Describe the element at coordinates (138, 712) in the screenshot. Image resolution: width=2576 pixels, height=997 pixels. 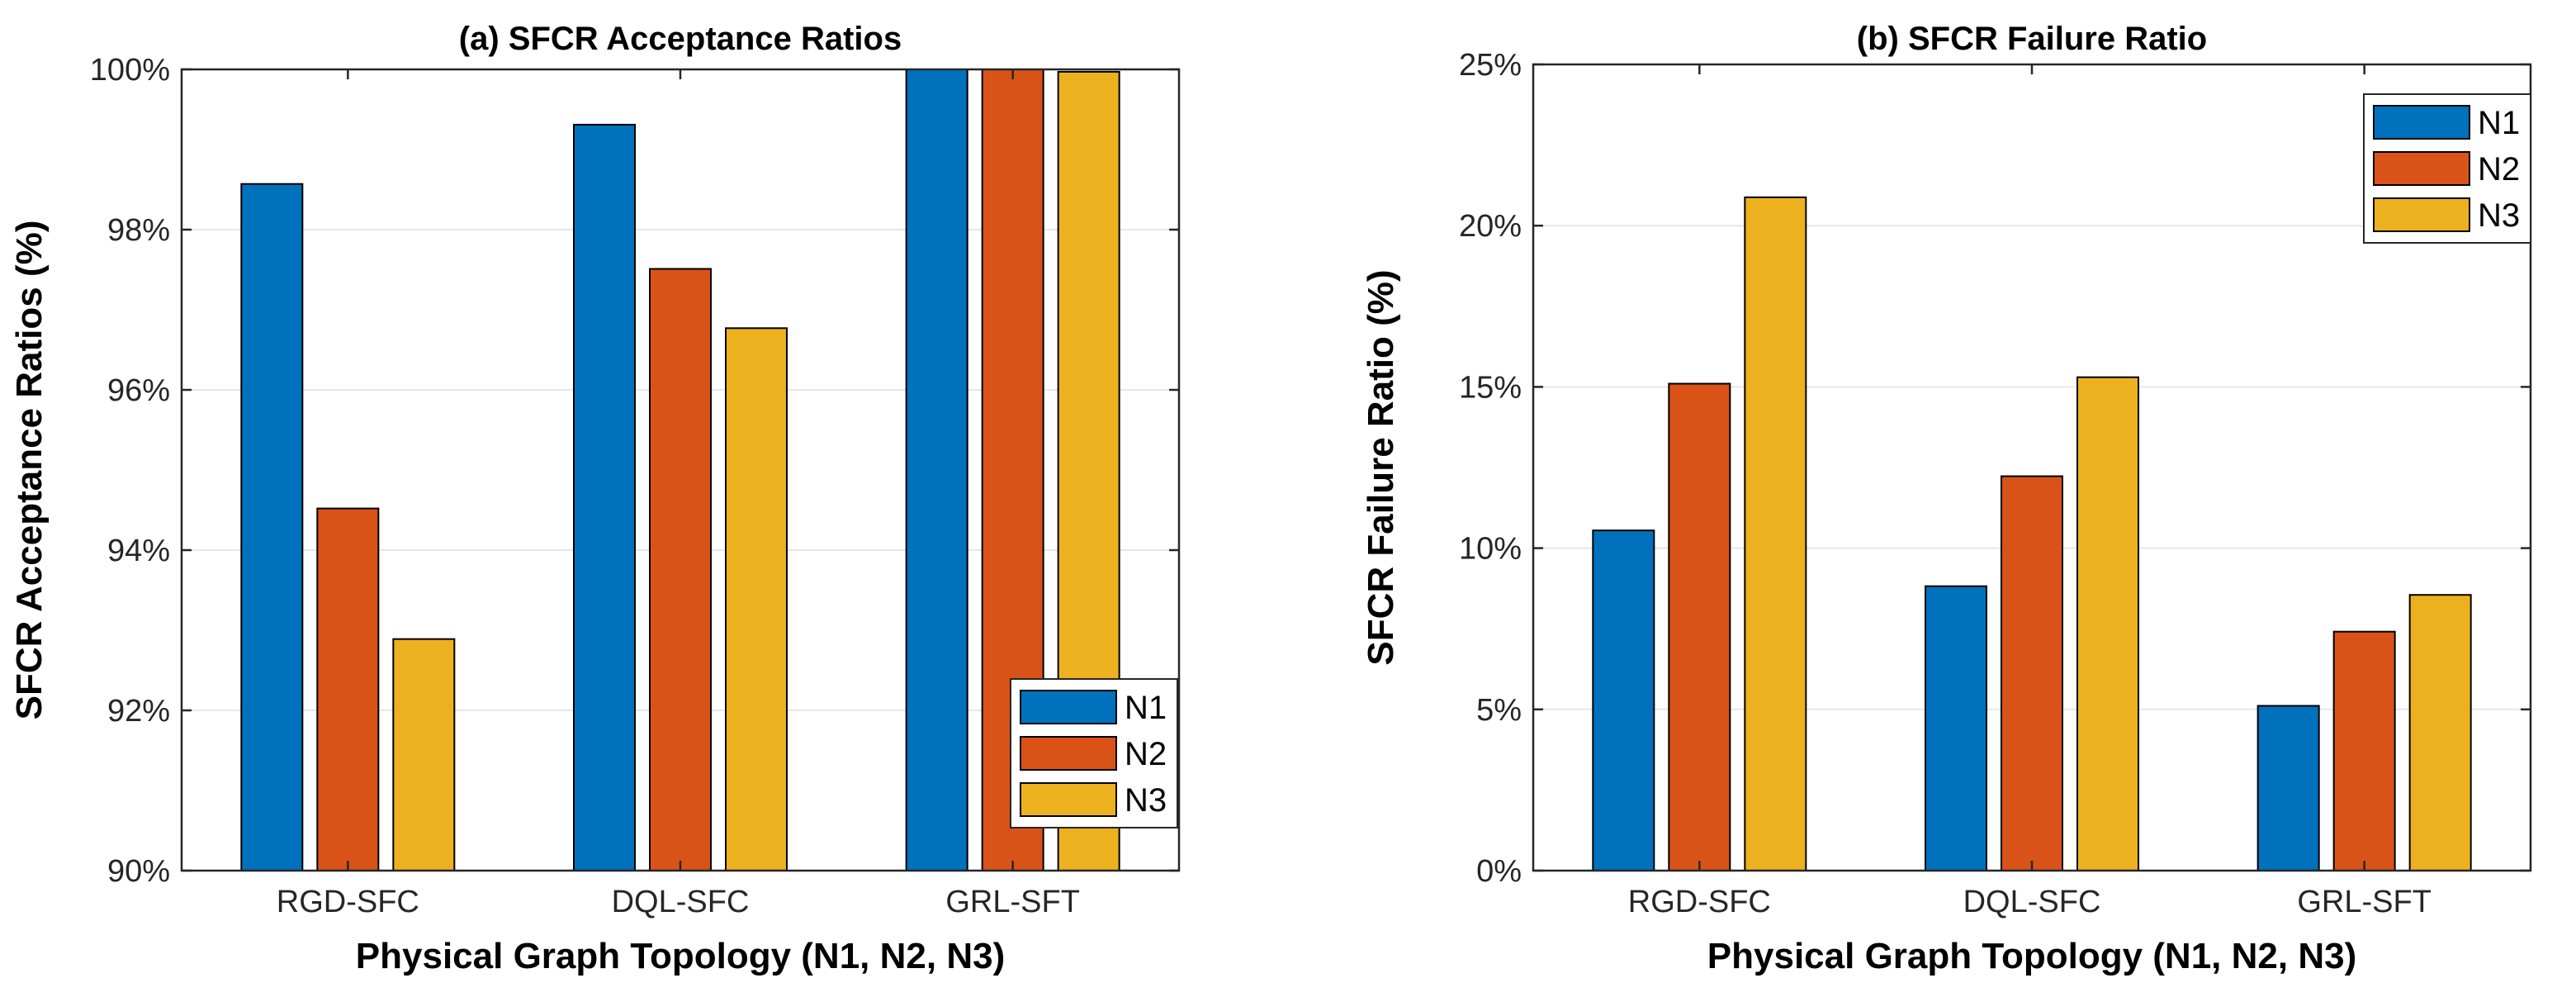
I see `y-tick-label: 92%` at that location.